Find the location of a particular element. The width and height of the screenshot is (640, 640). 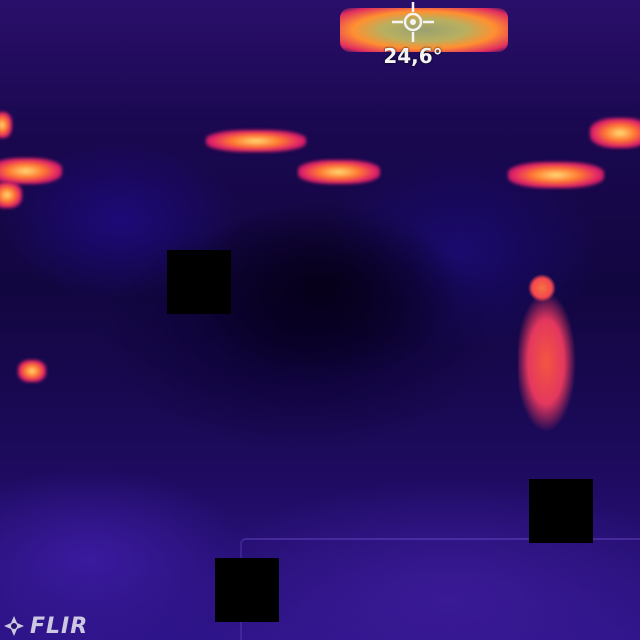

wall-heat-spot is located at coordinates (32, 371).